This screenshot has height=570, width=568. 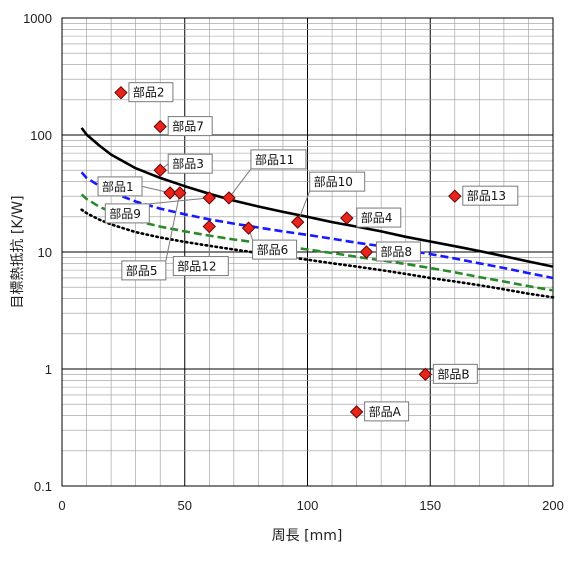 What do you see at coordinates (48, 369) in the screenshot?
I see `y-tick-label: 1` at bounding box center [48, 369].